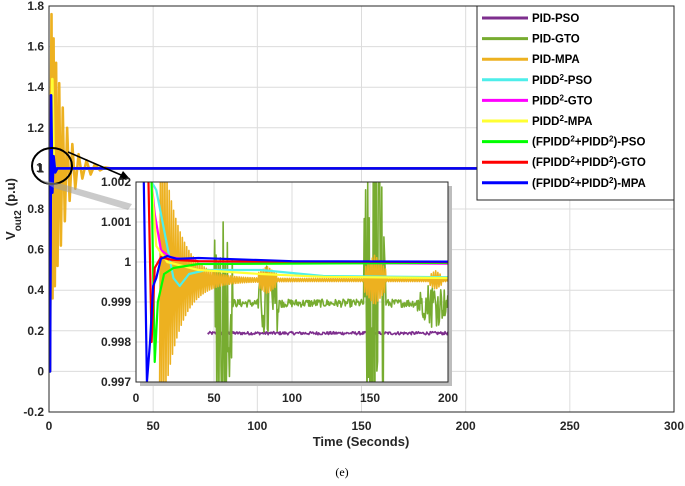 The height and width of the screenshot is (486, 685). I want to click on y-tick-label: 0.998, so click(116, 342).